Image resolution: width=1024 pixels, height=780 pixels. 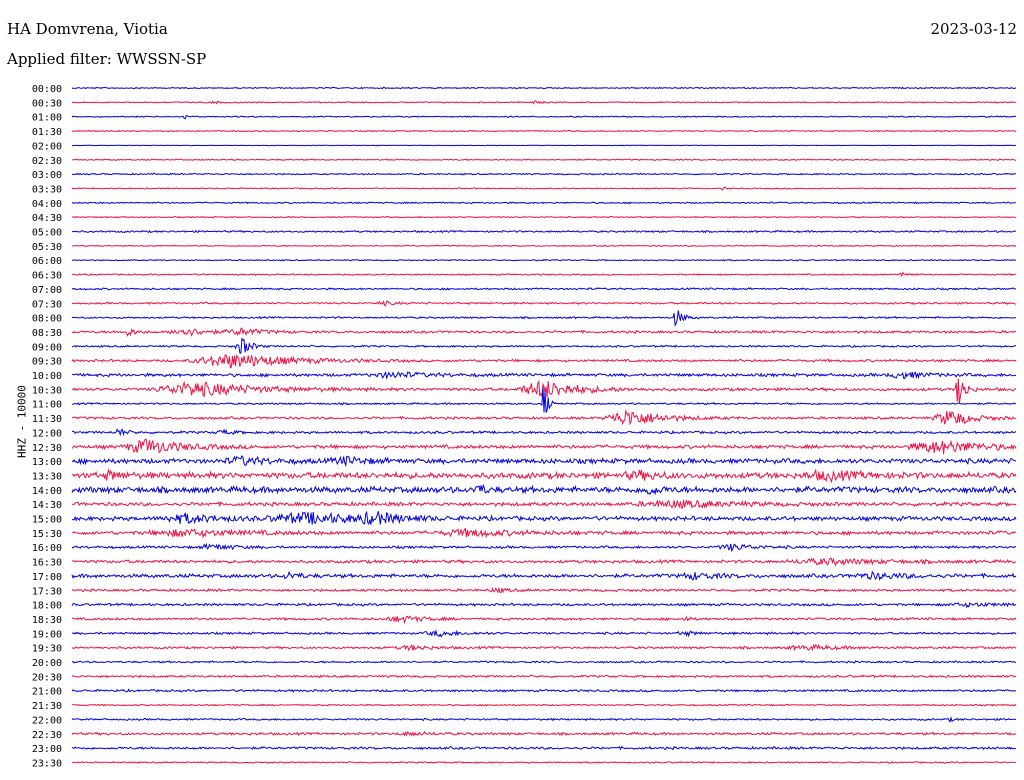 I want to click on seismic-trace-2000, so click(x=544, y=662).